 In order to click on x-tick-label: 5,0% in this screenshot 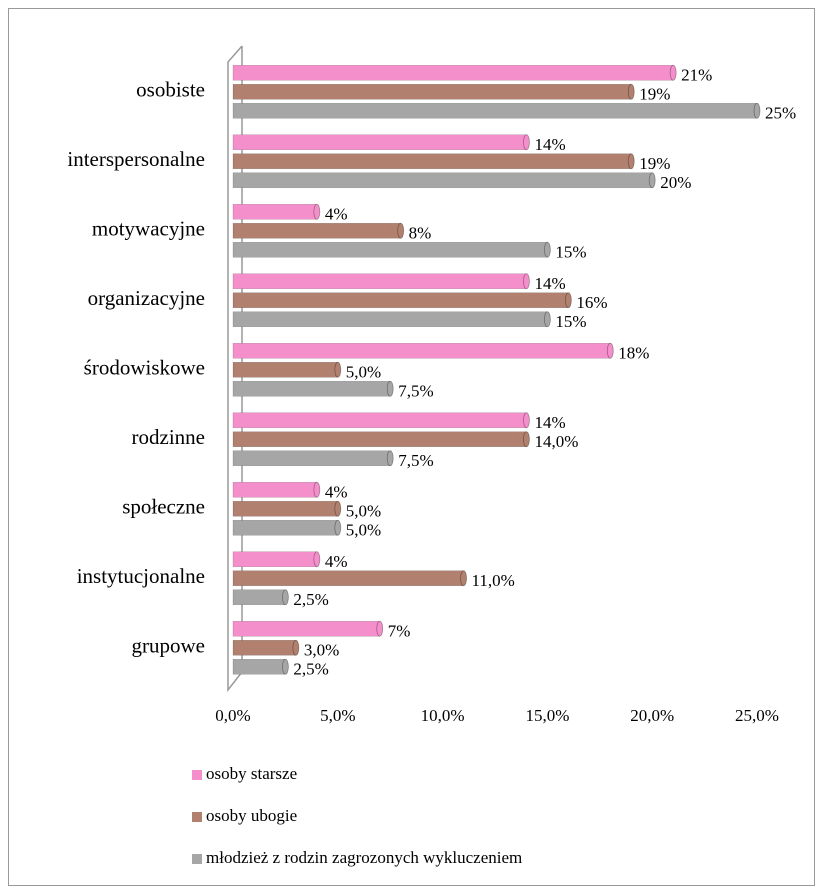, I will do `click(337, 715)`.